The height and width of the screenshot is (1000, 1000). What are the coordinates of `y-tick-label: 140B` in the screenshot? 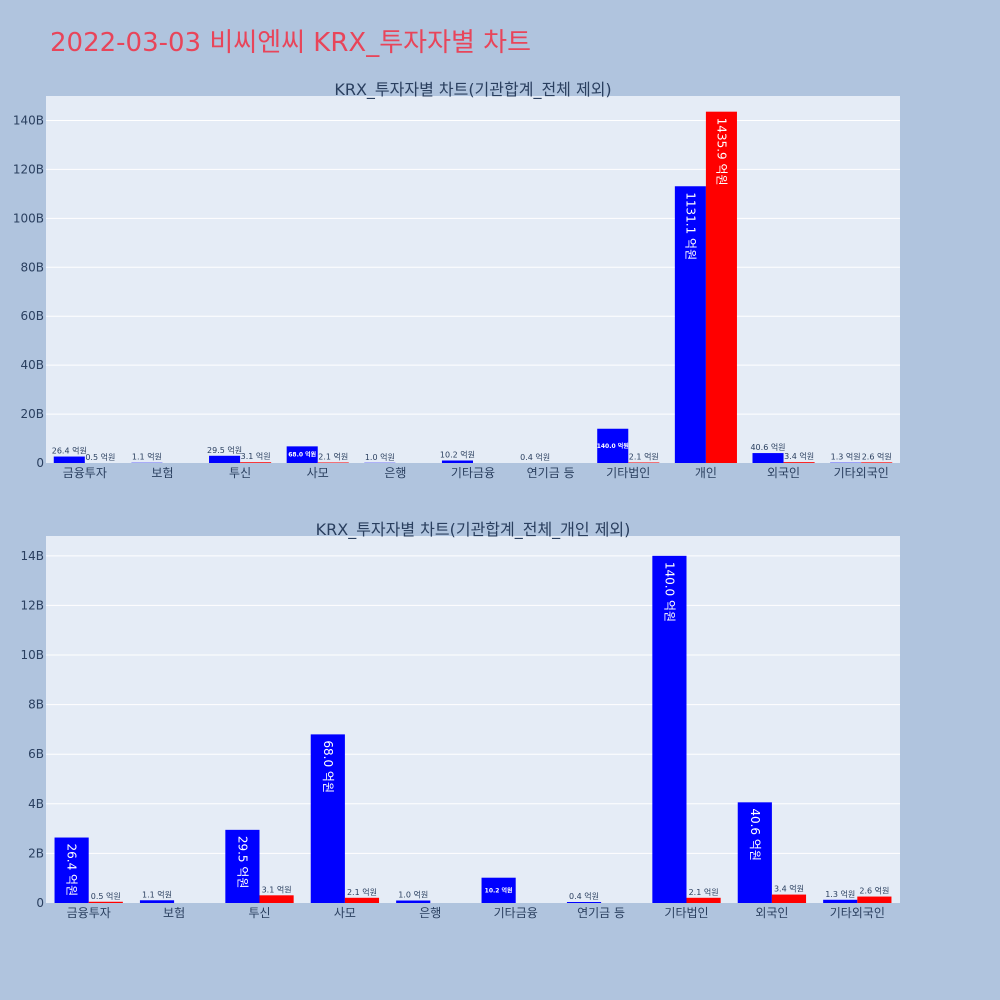 It's located at (28, 120).